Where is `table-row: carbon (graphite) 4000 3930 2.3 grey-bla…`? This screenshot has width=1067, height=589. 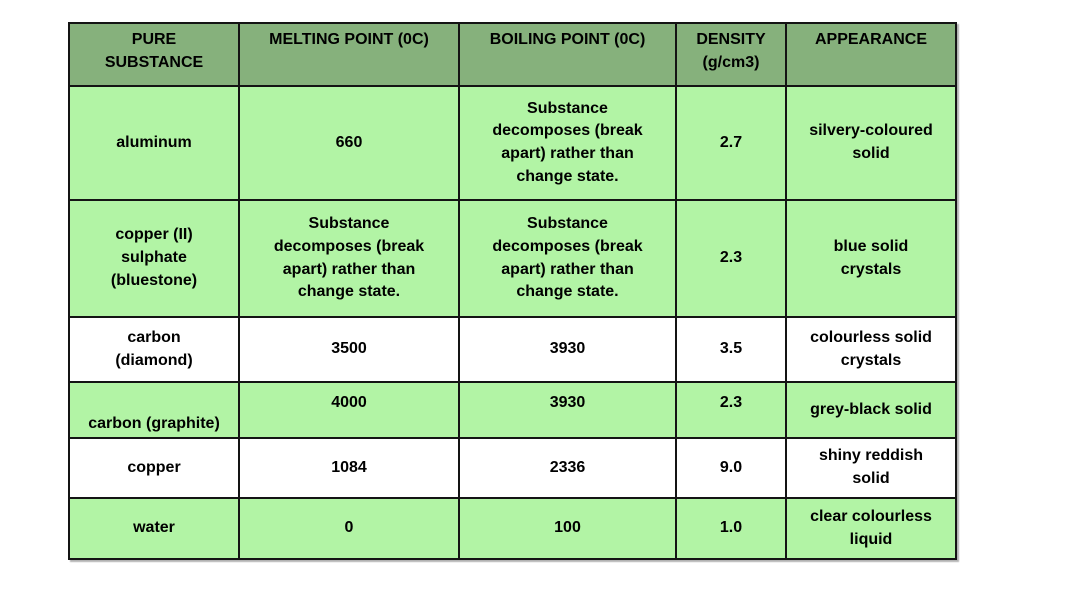
table-row: carbon (graphite) 4000 3930 2.3 grey-bla… is located at coordinates (512, 410).